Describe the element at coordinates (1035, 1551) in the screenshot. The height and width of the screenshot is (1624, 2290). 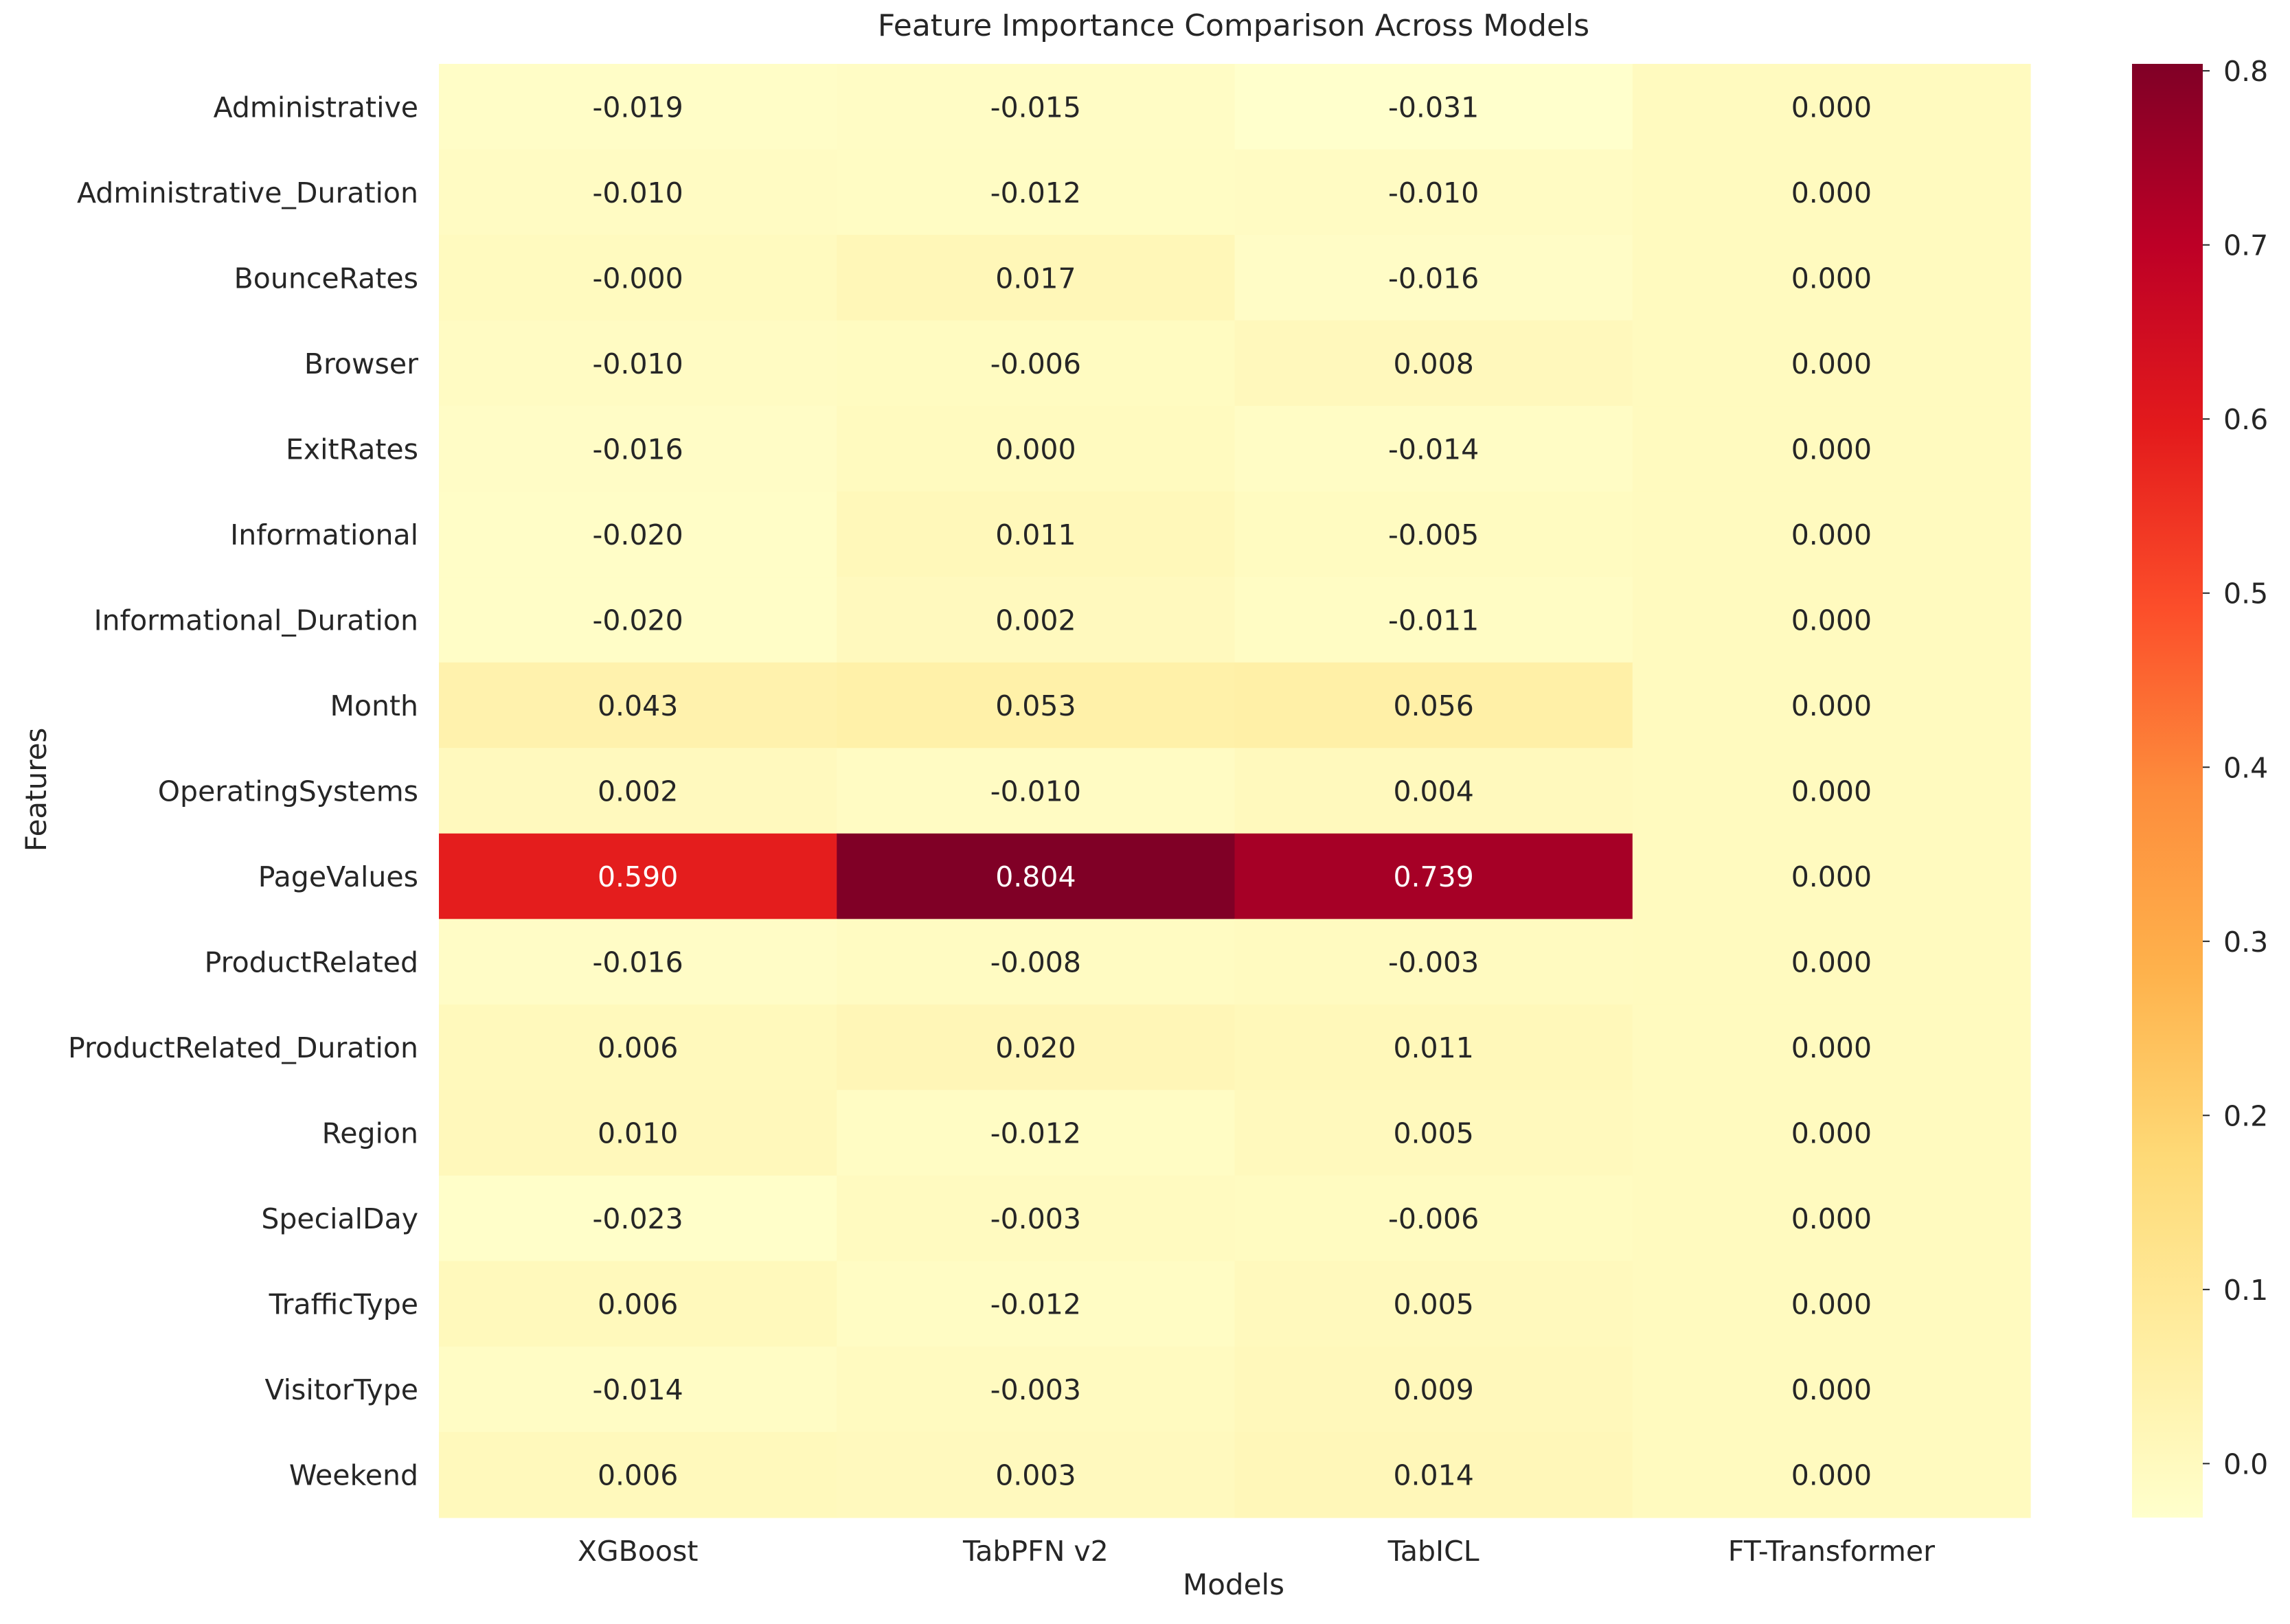
I see `x-tick-label: TabPFN v2` at that location.